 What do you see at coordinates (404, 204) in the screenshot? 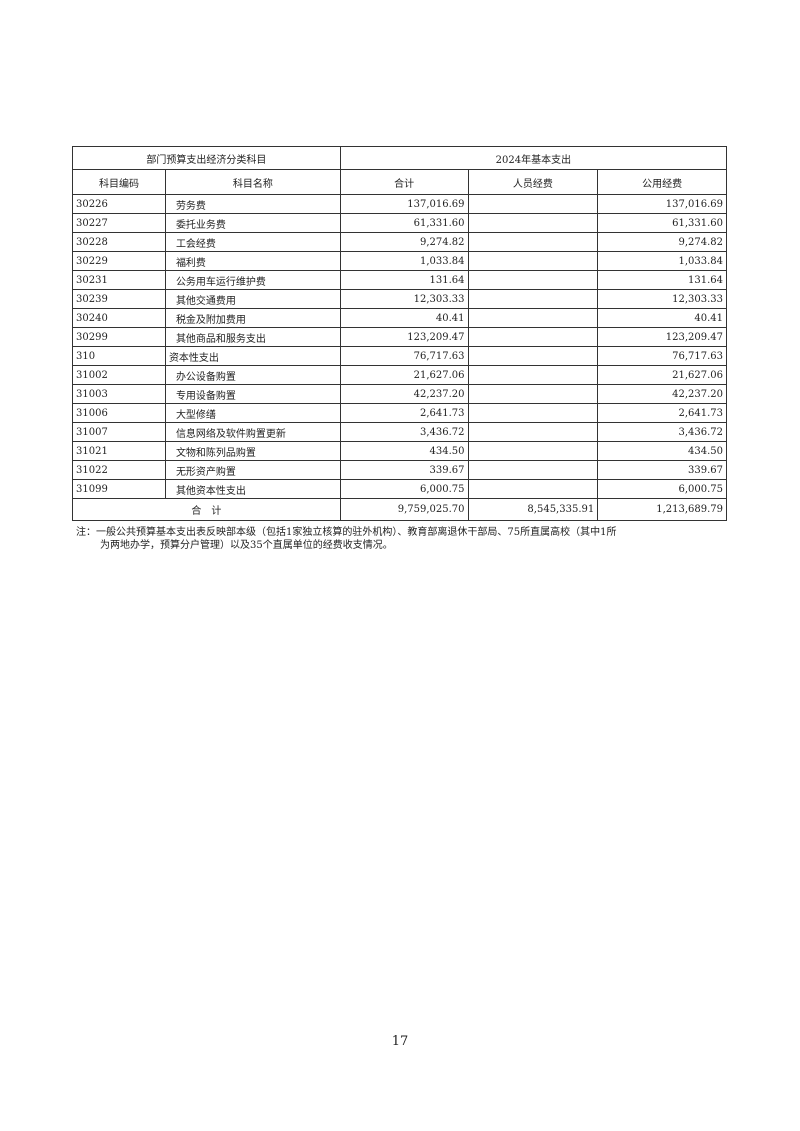
I see `cell-total: 137,016.69` at bounding box center [404, 204].